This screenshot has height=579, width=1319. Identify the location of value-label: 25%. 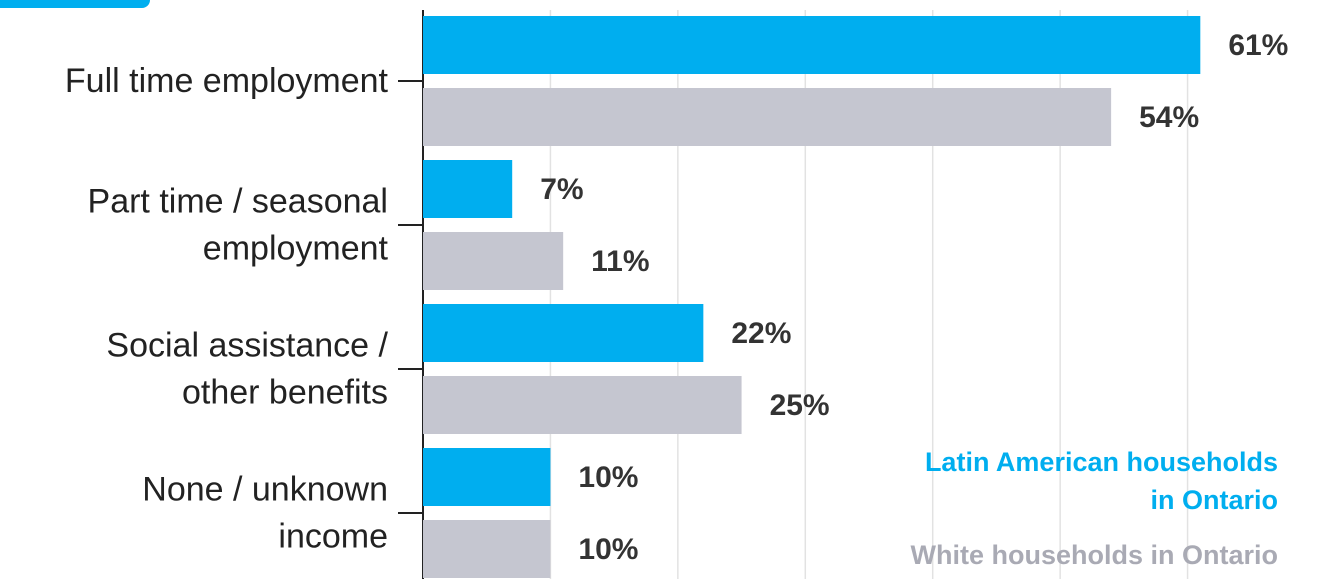
(800, 405).